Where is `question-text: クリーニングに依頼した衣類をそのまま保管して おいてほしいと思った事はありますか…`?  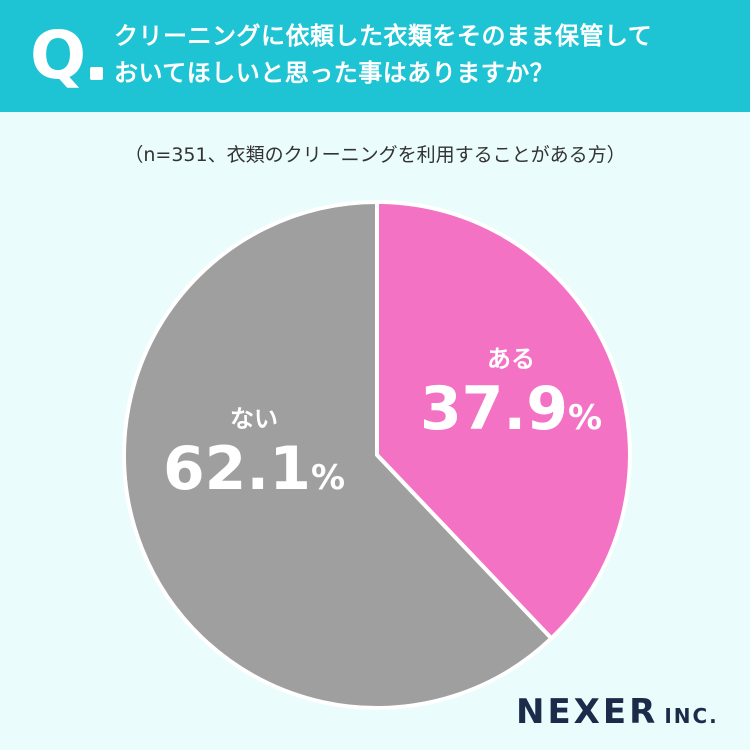 question-text: クリーニングに依頼した衣類をそのまま保管して おいてほしいと思った事はありますか… is located at coordinates (424, 55).